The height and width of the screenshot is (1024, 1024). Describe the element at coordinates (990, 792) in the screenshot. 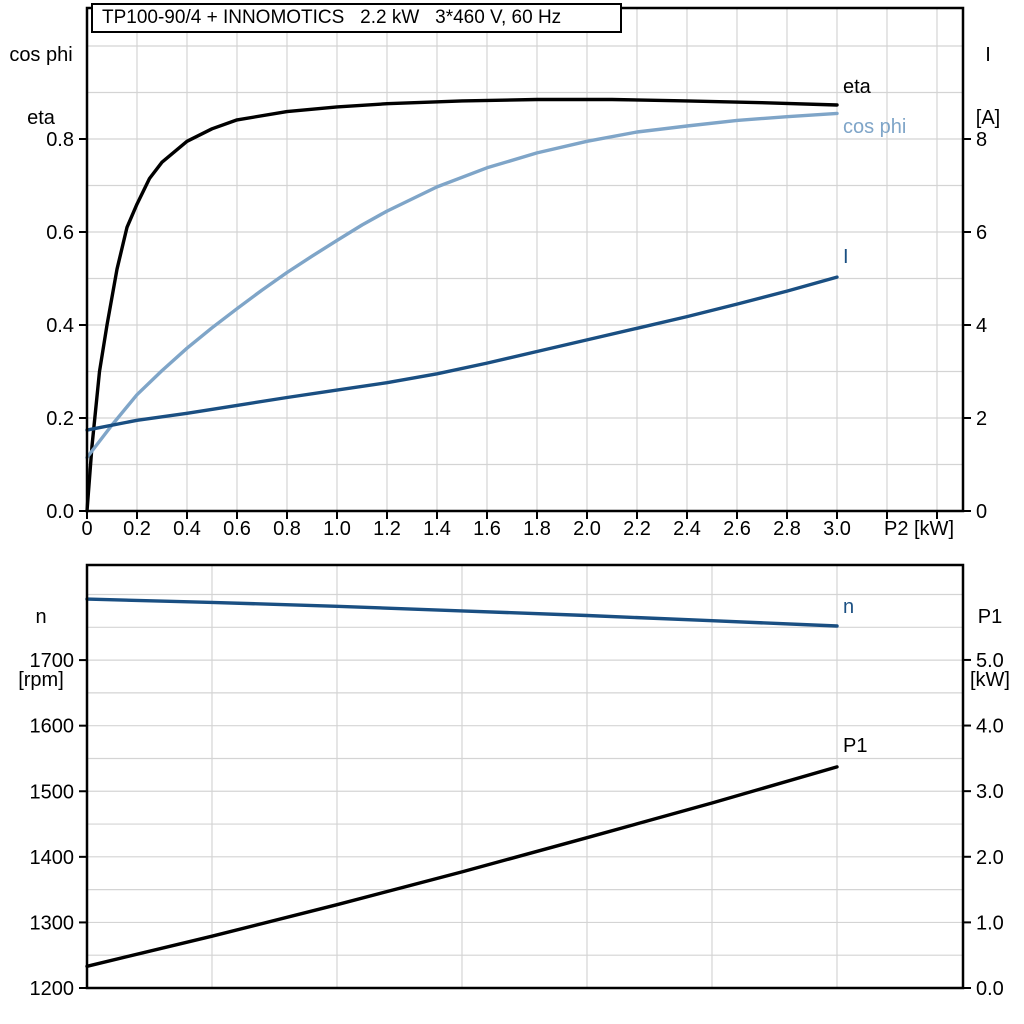

I see `right-tick-label: 3.0` at that location.